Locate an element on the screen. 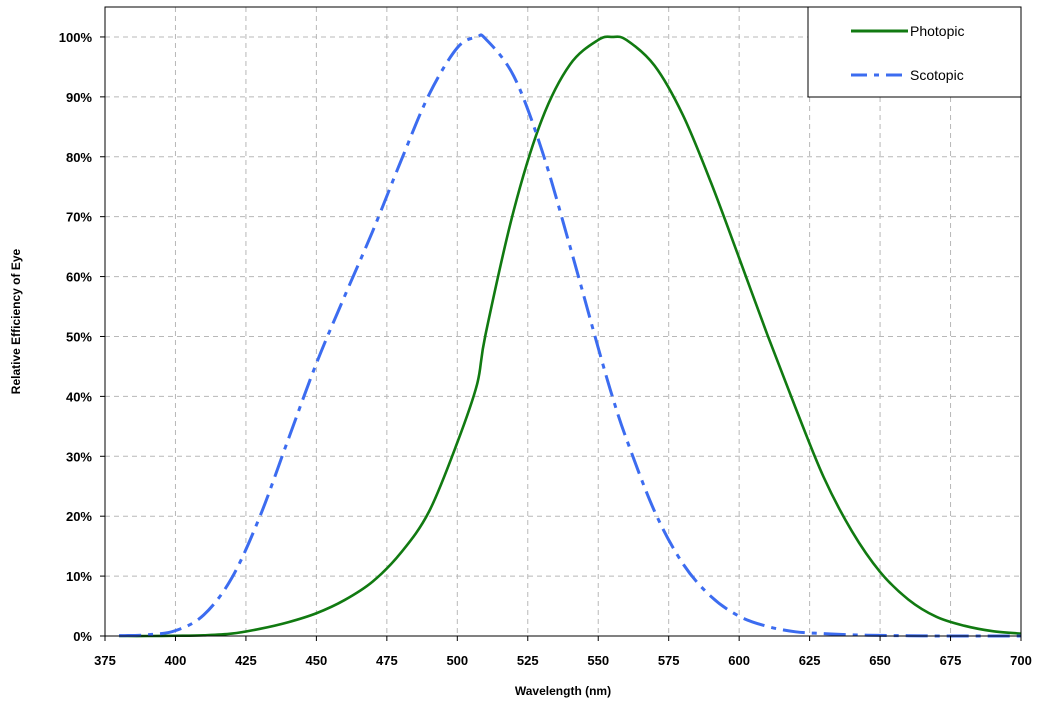 The image size is (1038, 704). legend-entry-scotopic: Scotopic is located at coordinates (937, 75).